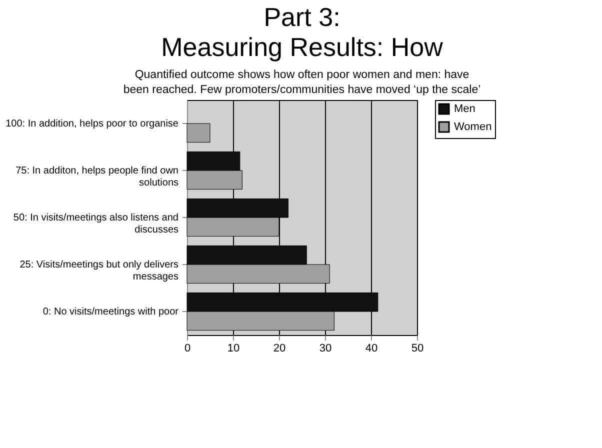 Image resolution: width=602 pixels, height=448 pixels. Describe the element at coordinates (279, 348) in the screenshot. I see `x-tick-label: 20` at that location.